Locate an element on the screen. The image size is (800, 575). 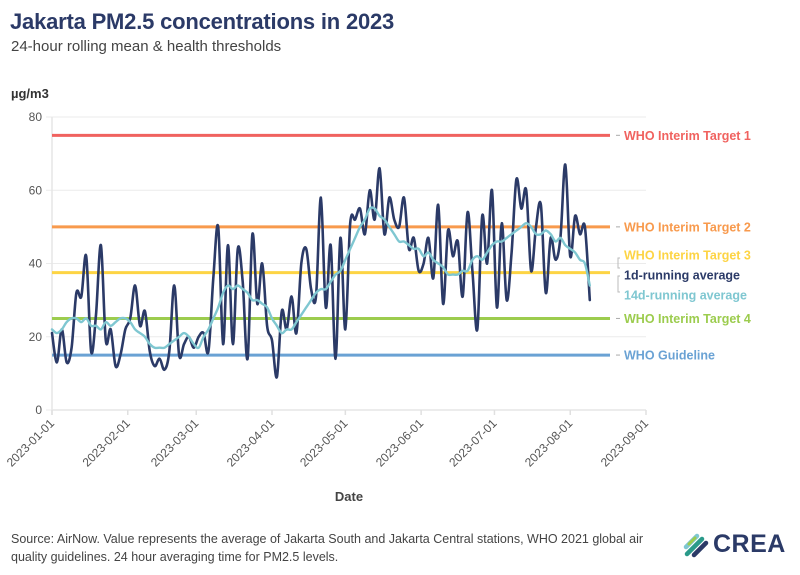
crea-logo-text: CREA is located at coordinates (749, 544).